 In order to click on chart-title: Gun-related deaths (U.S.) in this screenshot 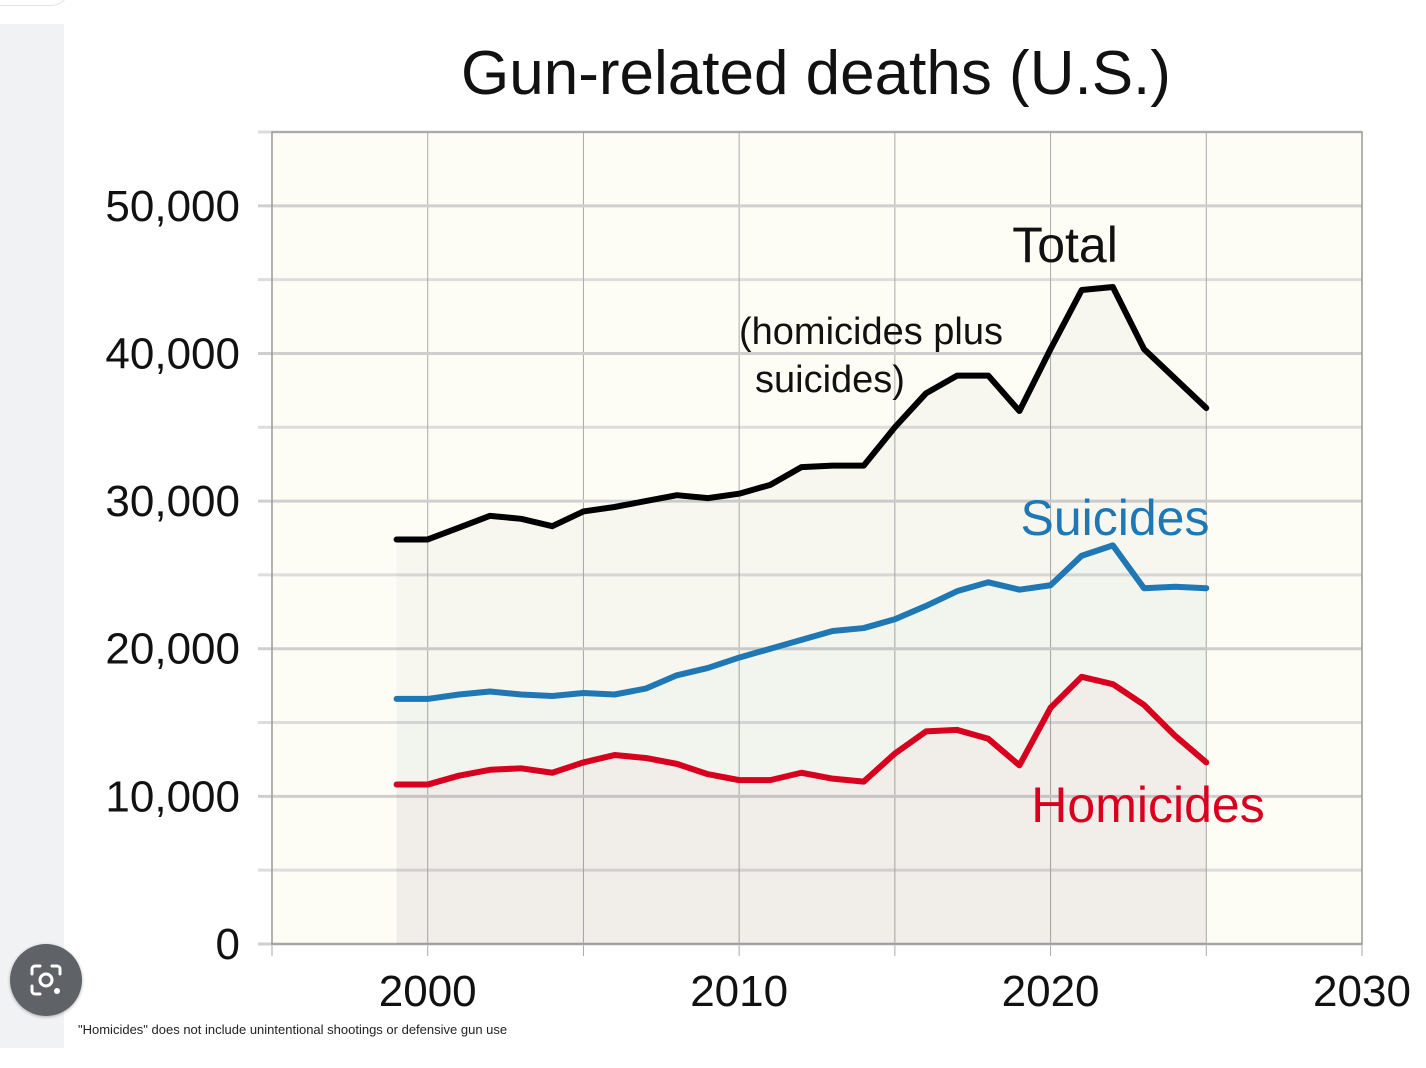, I will do `click(816, 73)`.